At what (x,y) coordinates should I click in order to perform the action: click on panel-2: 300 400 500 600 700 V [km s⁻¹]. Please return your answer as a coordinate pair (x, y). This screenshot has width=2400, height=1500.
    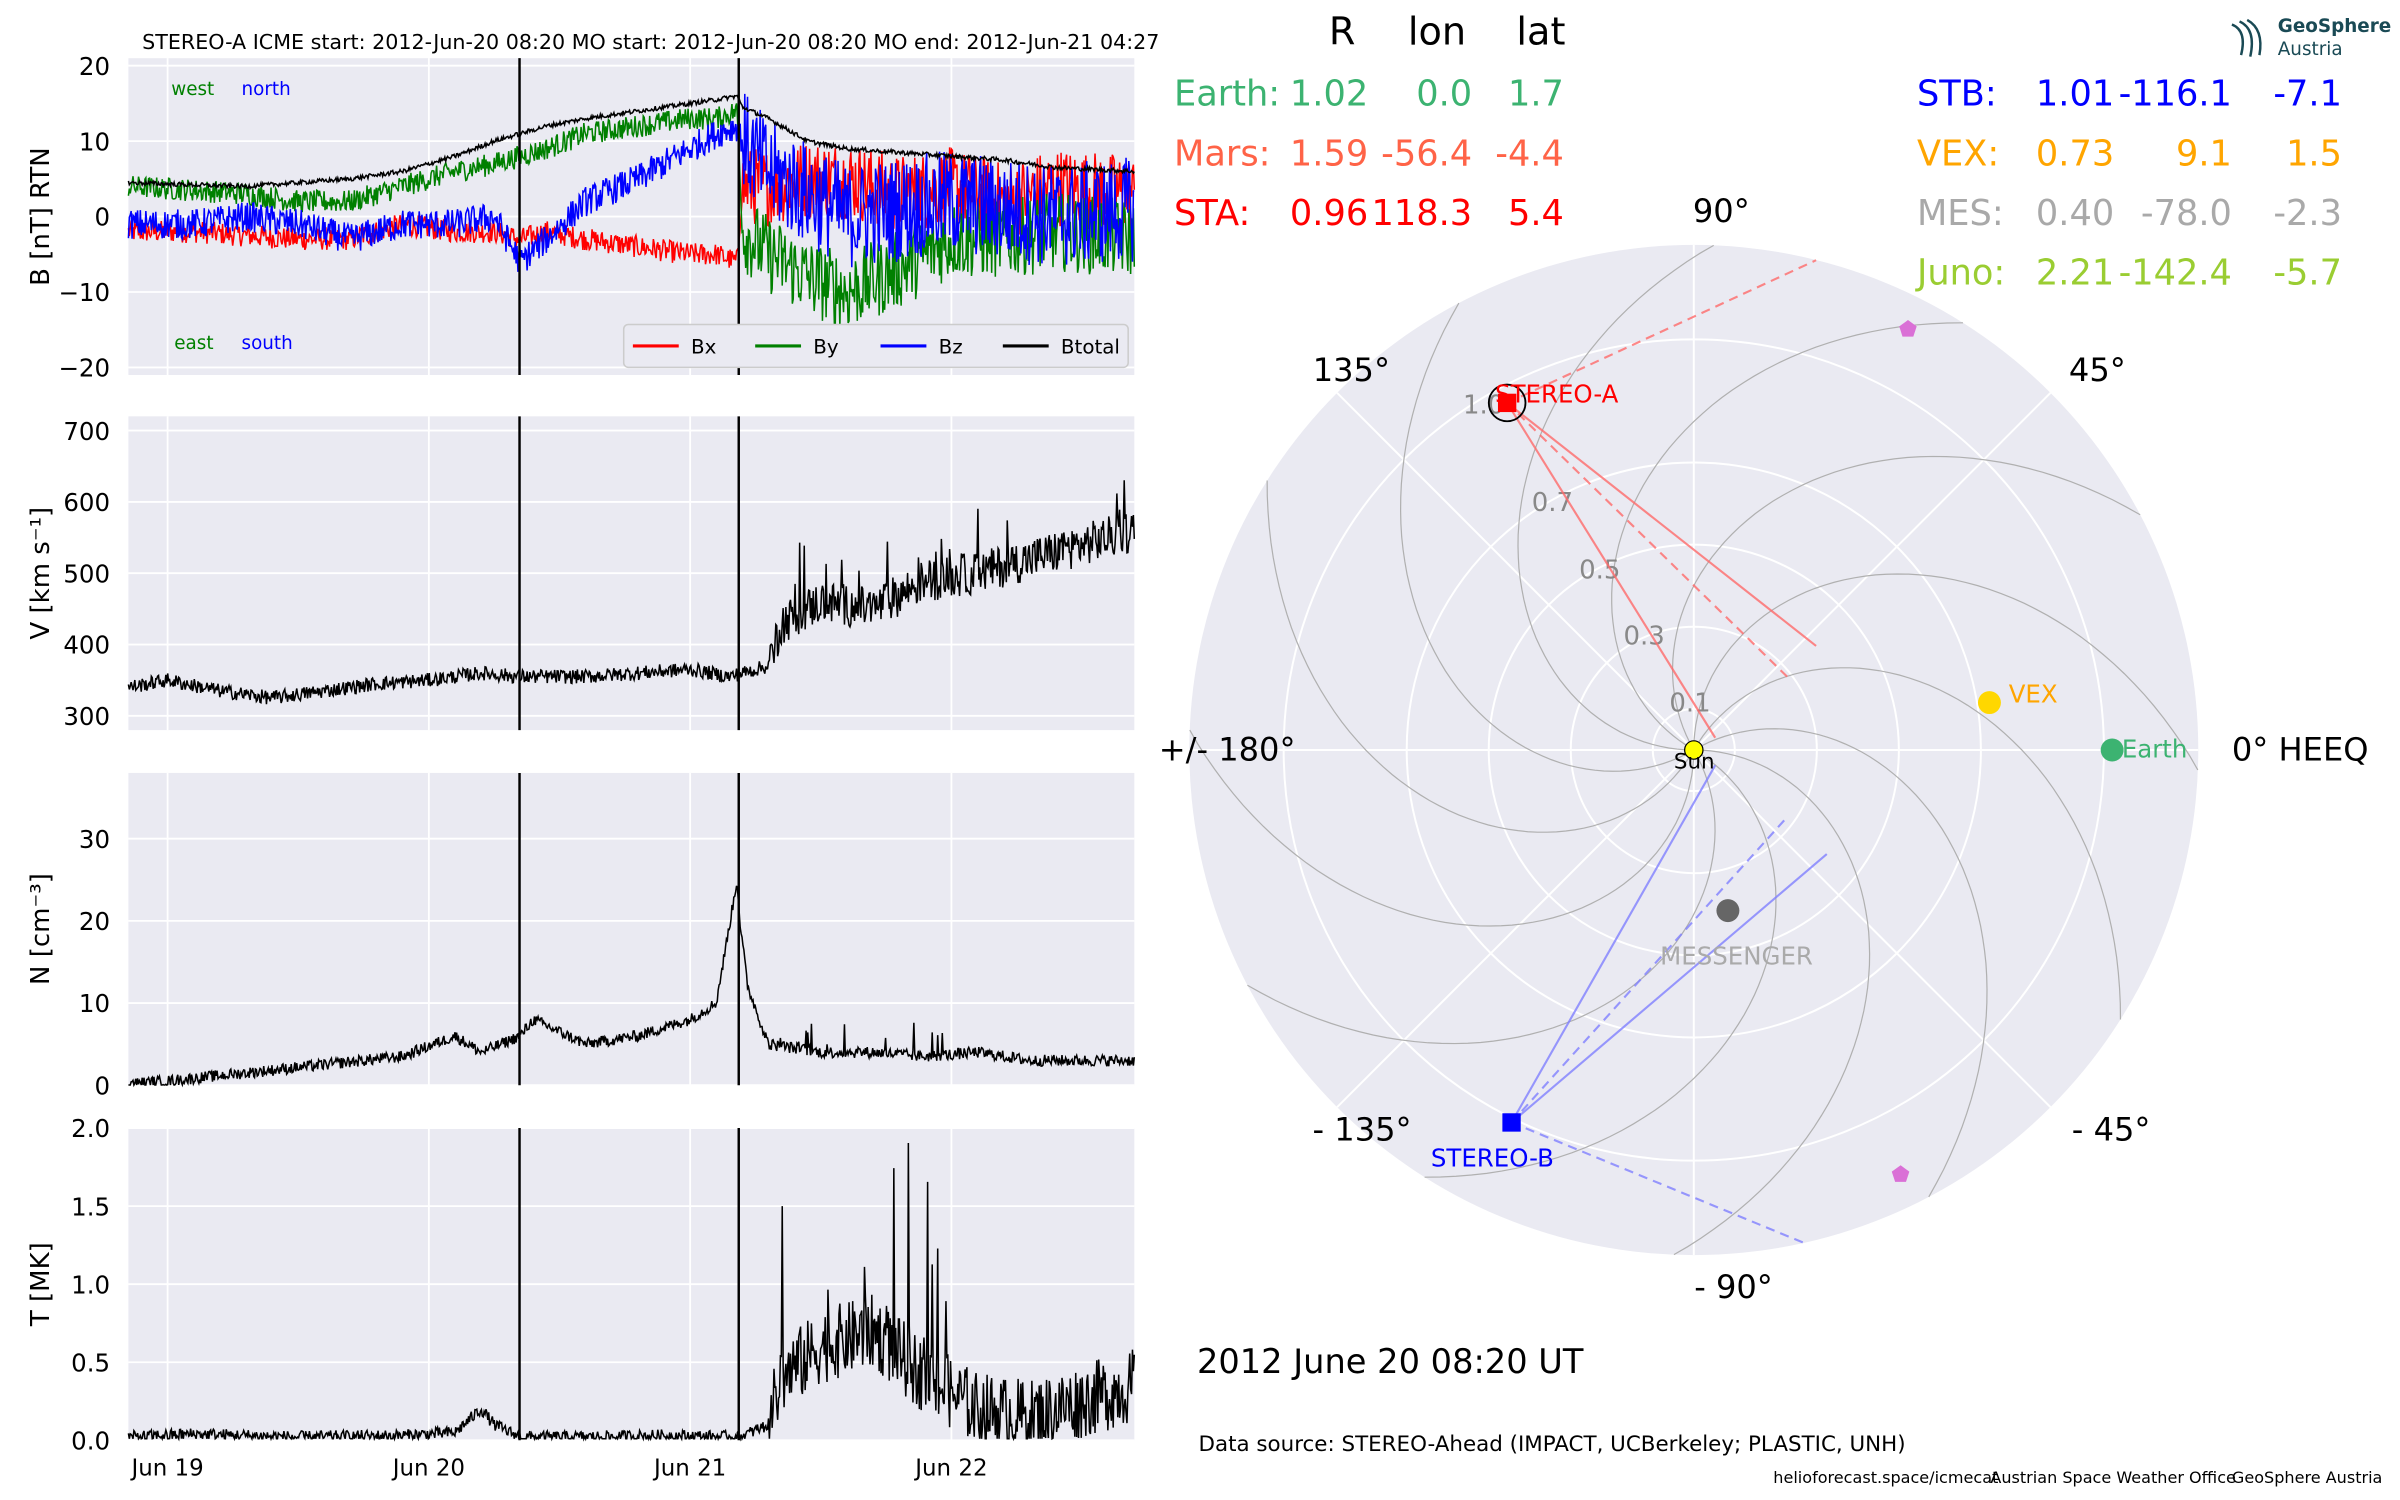
    Looking at the image, I should click on (581, 573).